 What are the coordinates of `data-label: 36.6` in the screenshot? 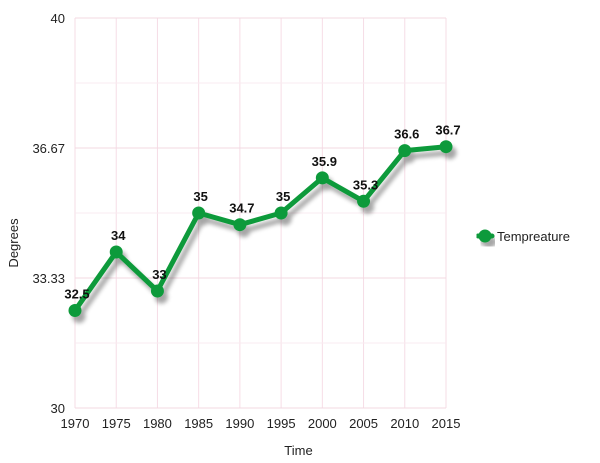 It's located at (406, 134).